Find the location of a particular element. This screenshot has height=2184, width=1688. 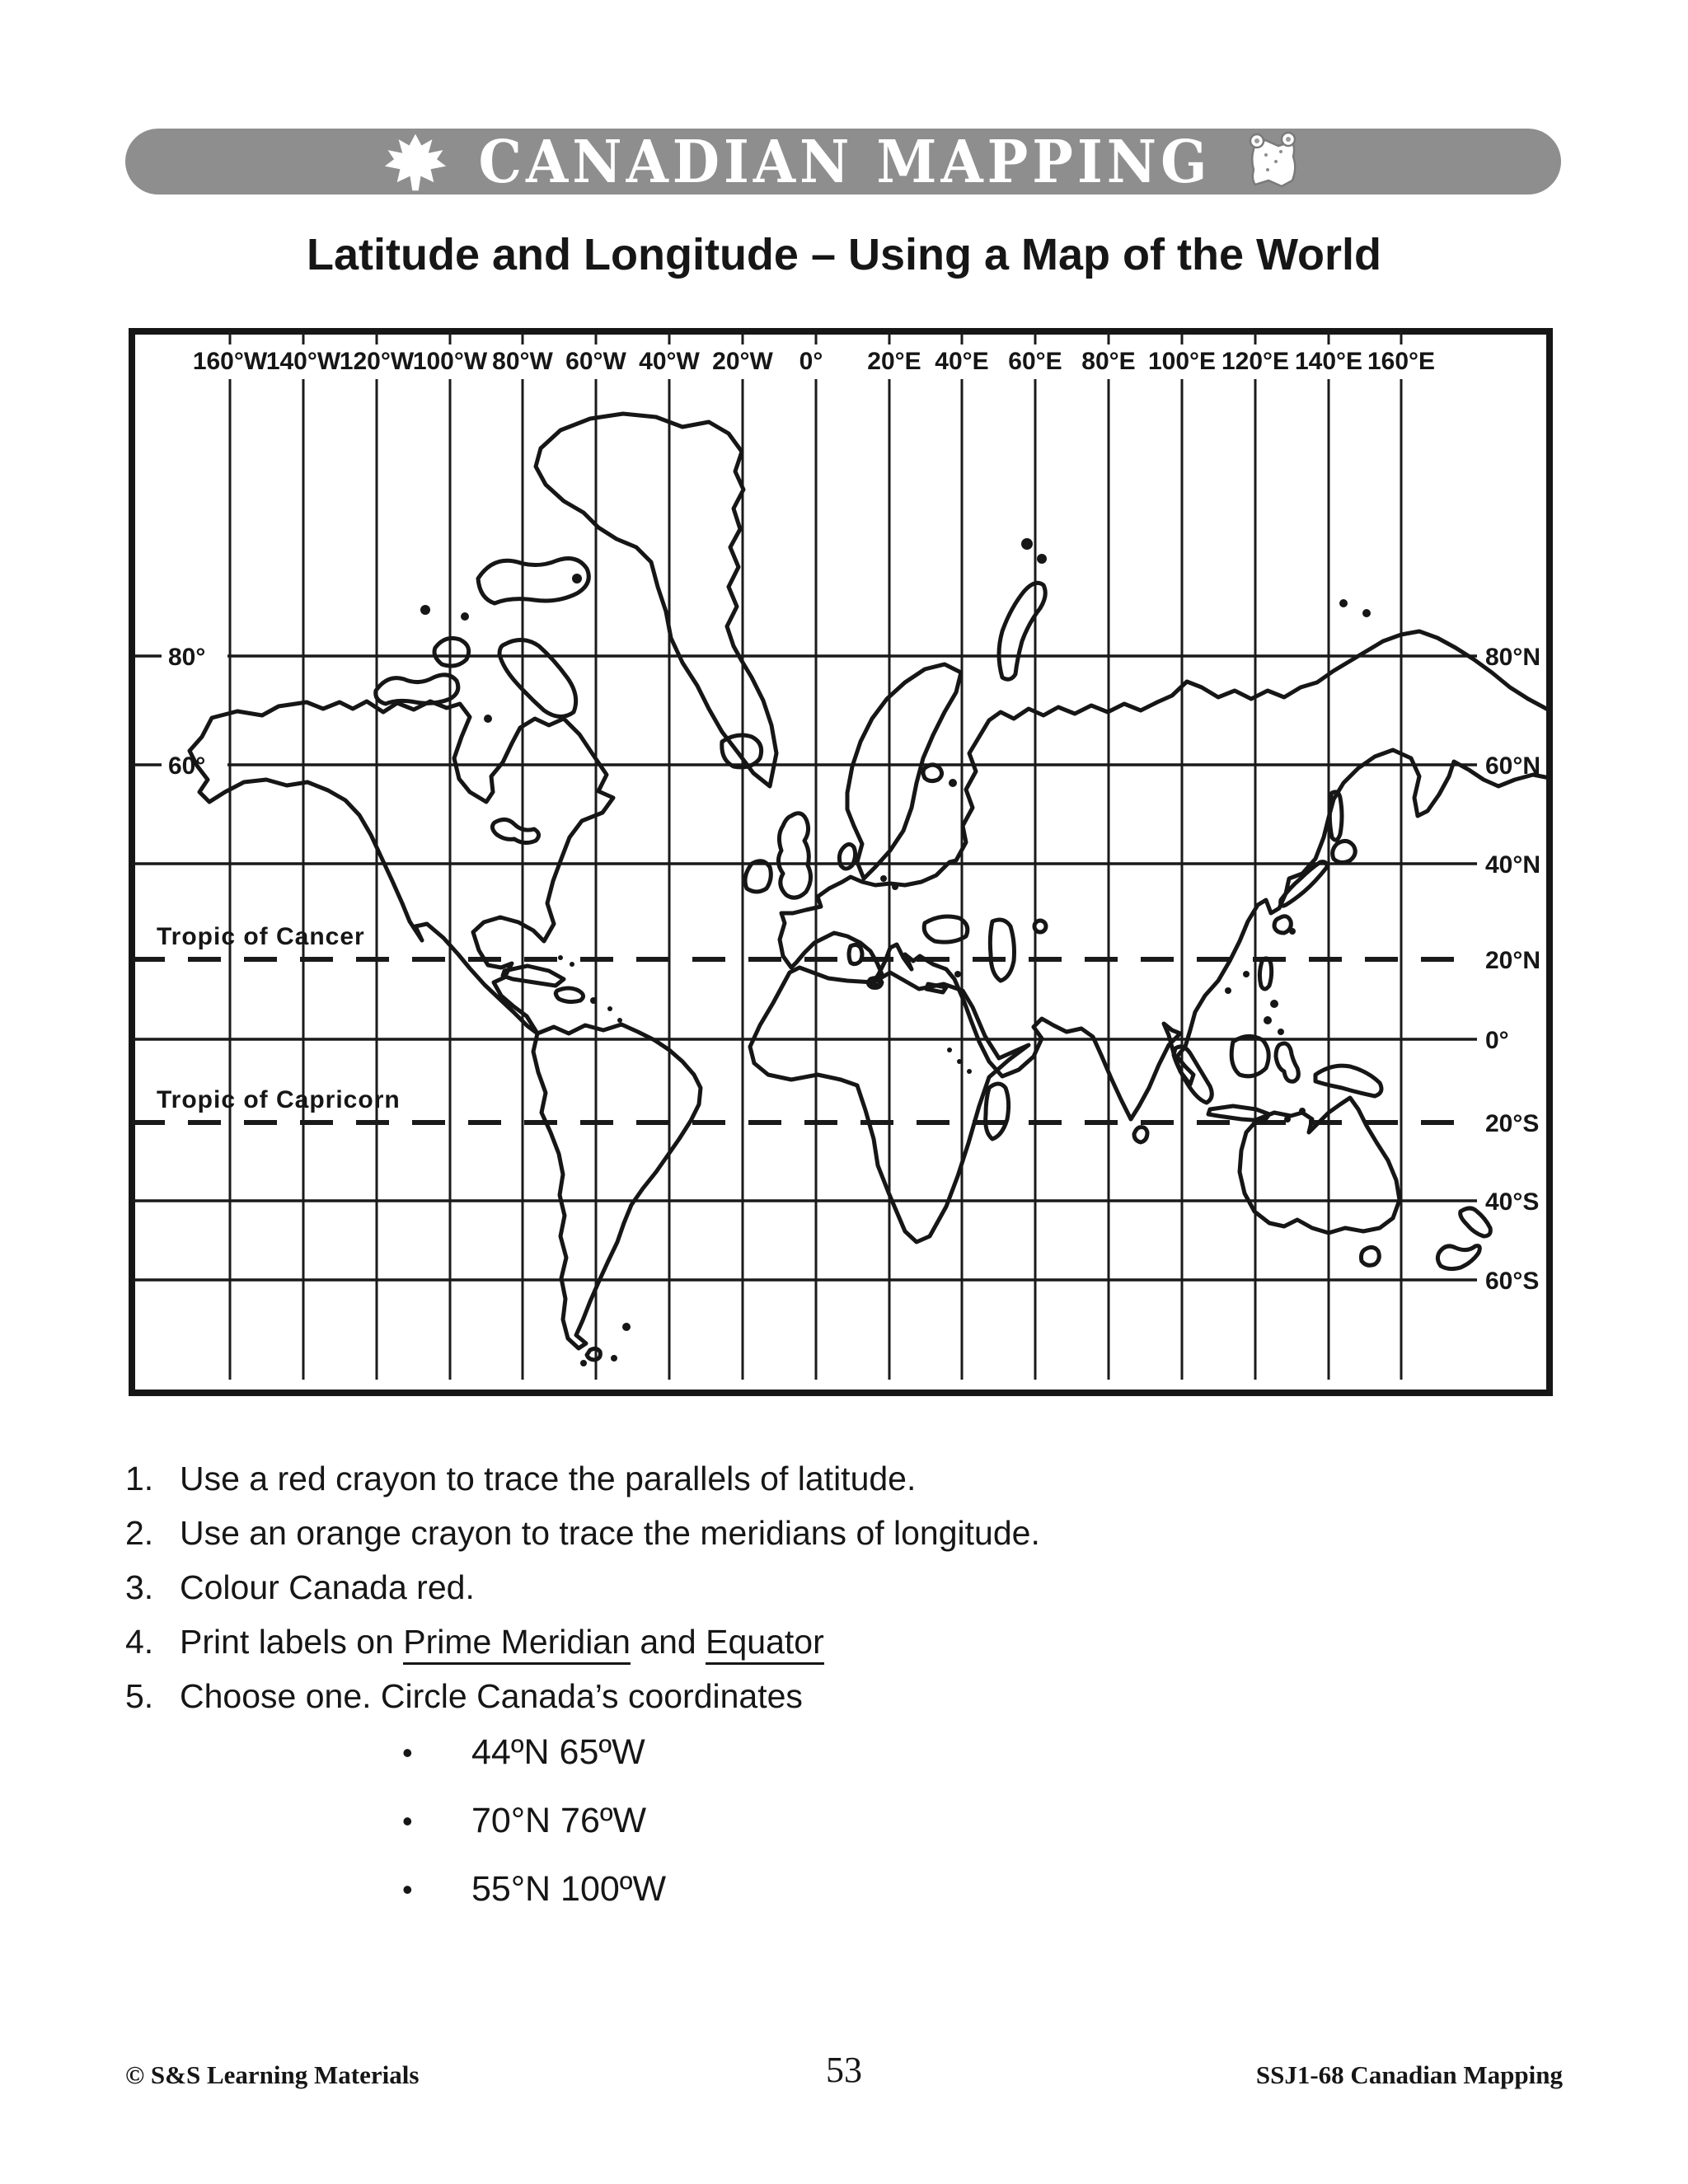

lon-label: 140°E is located at coordinates (1328, 361).